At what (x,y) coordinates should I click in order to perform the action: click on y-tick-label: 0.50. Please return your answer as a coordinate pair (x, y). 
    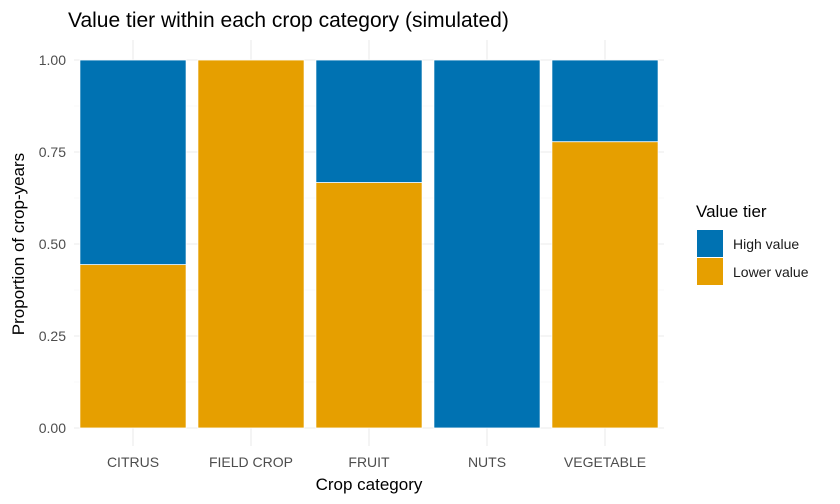
    Looking at the image, I should click on (52, 244).